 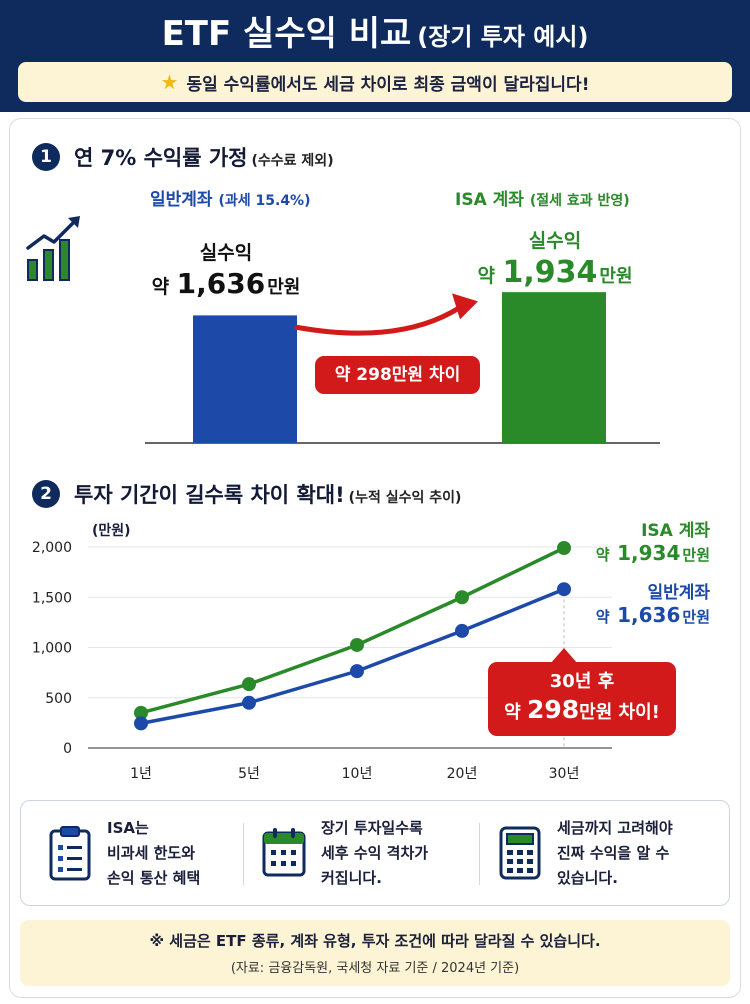 I want to click on x-tick-label: 5년, so click(x=249, y=774).